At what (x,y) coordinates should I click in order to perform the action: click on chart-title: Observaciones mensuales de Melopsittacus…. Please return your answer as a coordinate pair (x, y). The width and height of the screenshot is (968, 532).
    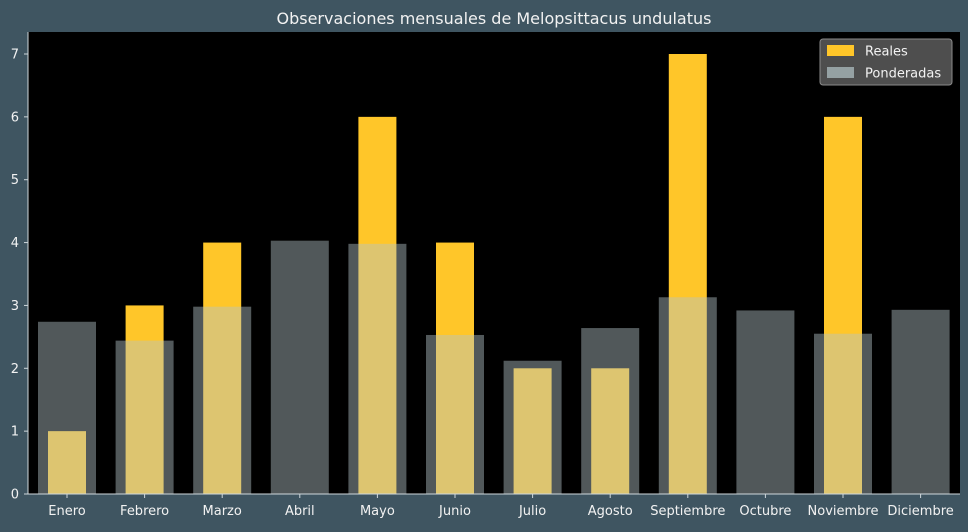
    Looking at the image, I should click on (494, 18).